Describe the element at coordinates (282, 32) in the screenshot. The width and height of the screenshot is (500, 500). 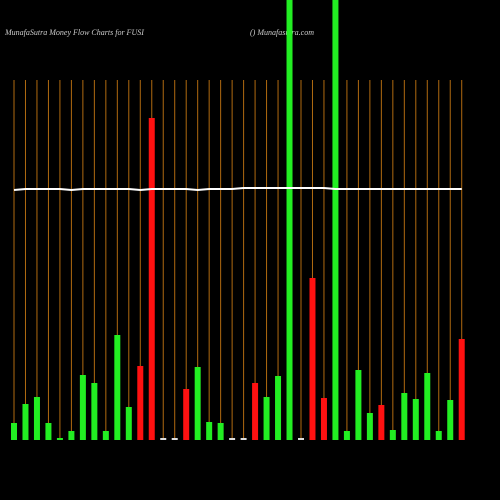
I see `chart-subtitle: () Munafasutra.com` at that location.